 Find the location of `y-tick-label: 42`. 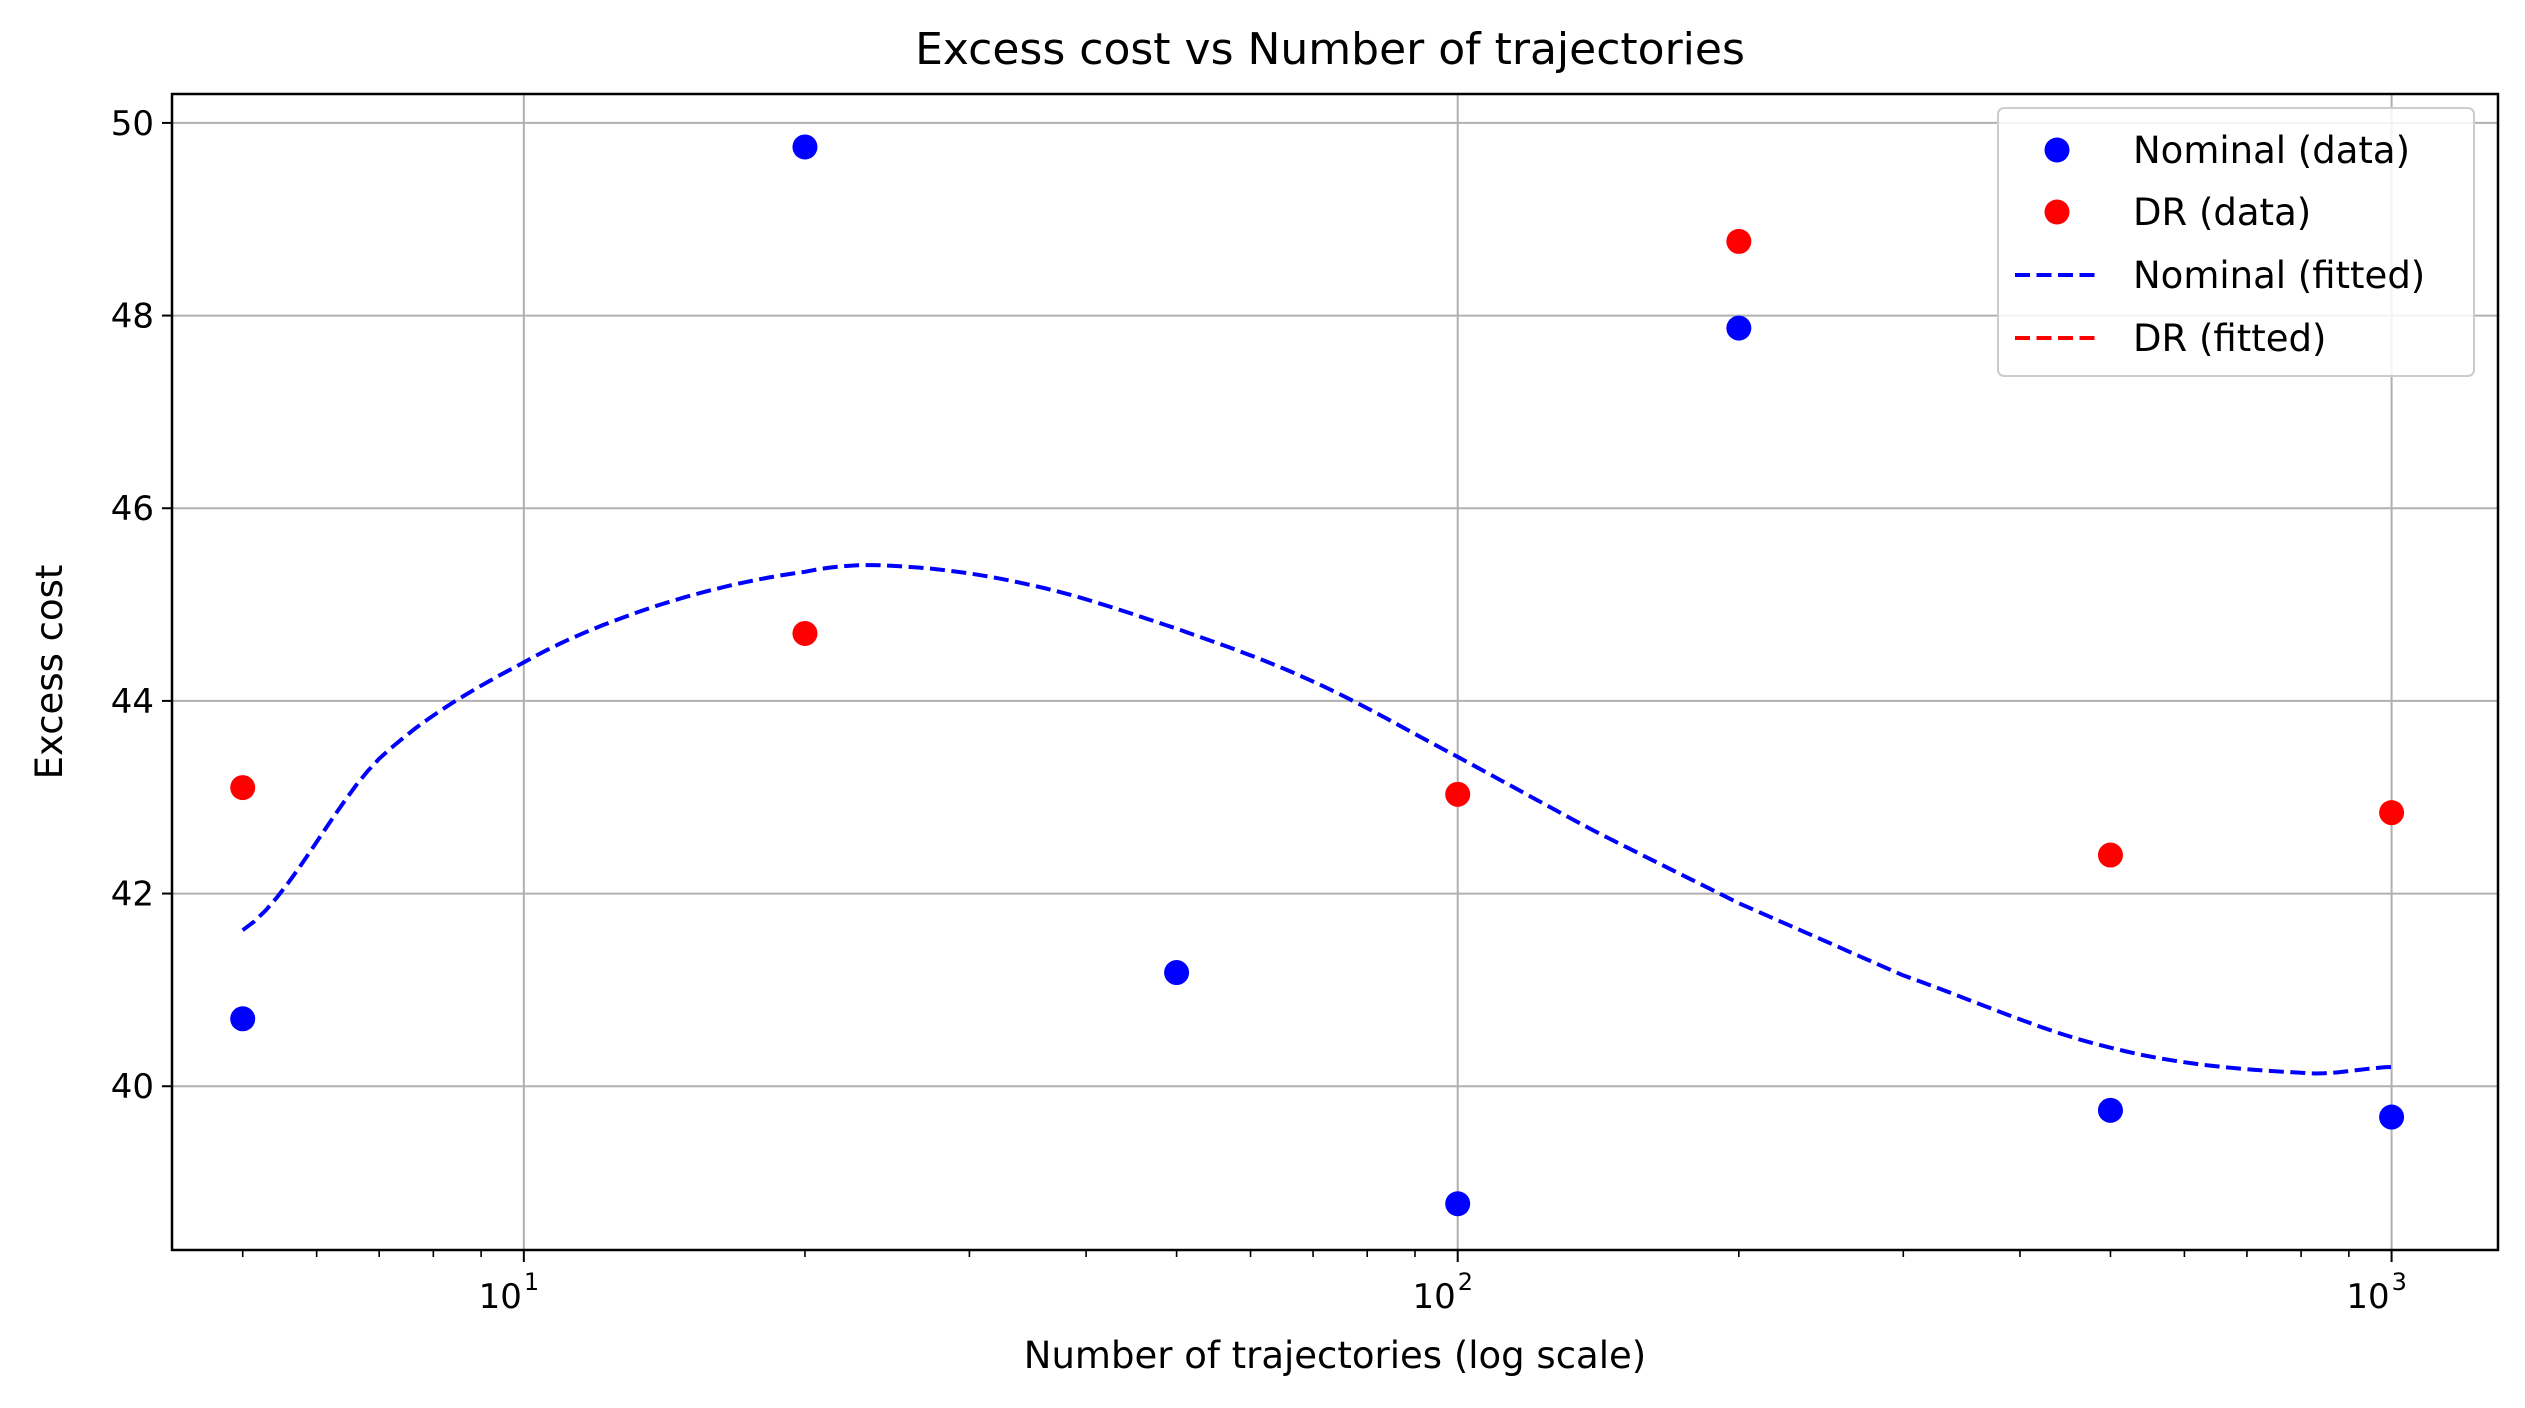

y-tick-label: 42 is located at coordinates (132, 895).